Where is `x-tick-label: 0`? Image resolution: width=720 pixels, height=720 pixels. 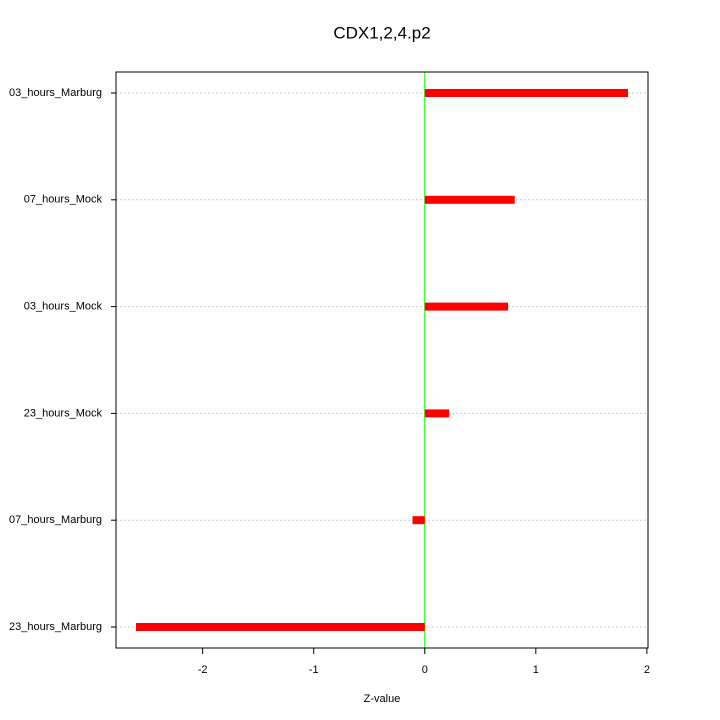 x-tick-label: 0 is located at coordinates (425, 670).